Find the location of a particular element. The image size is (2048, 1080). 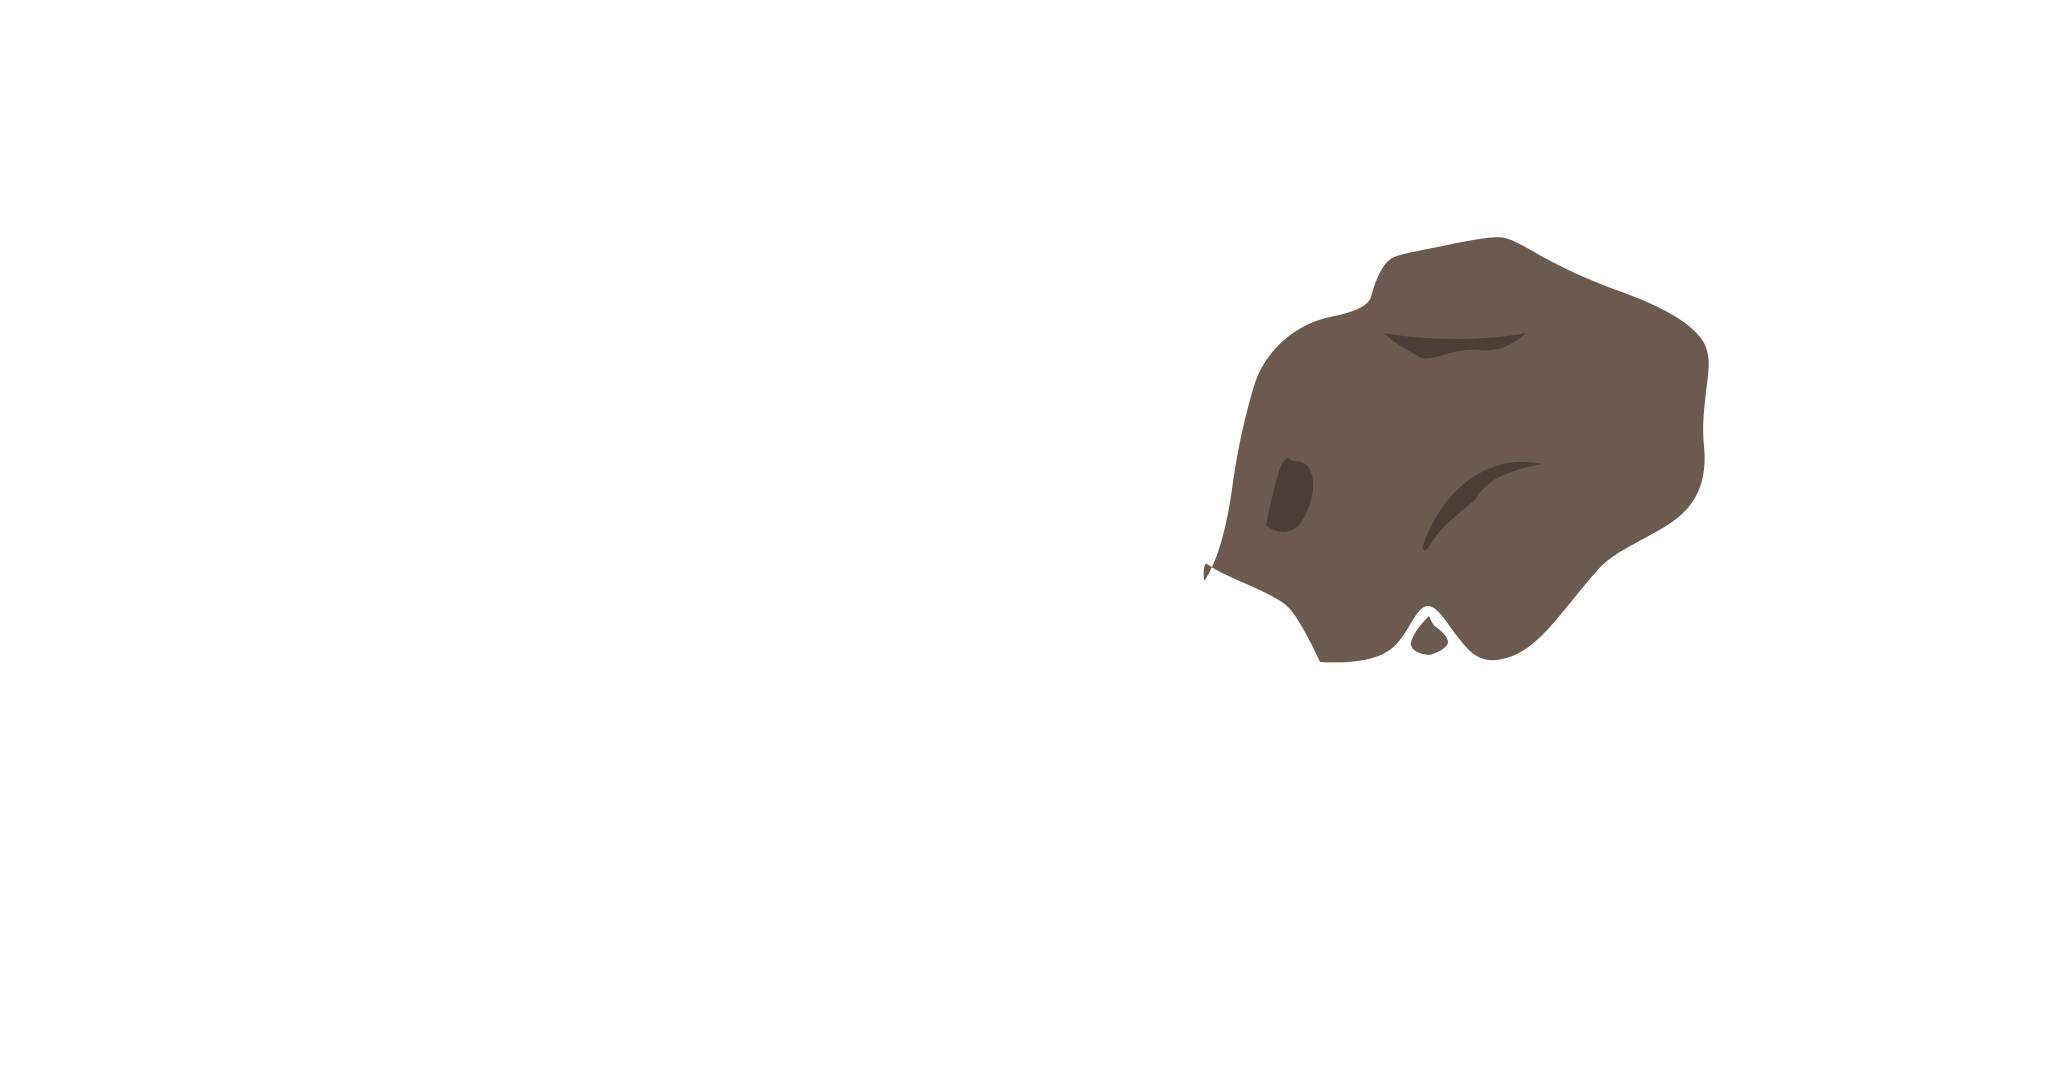

rock-pebble is located at coordinates (1429, 635).